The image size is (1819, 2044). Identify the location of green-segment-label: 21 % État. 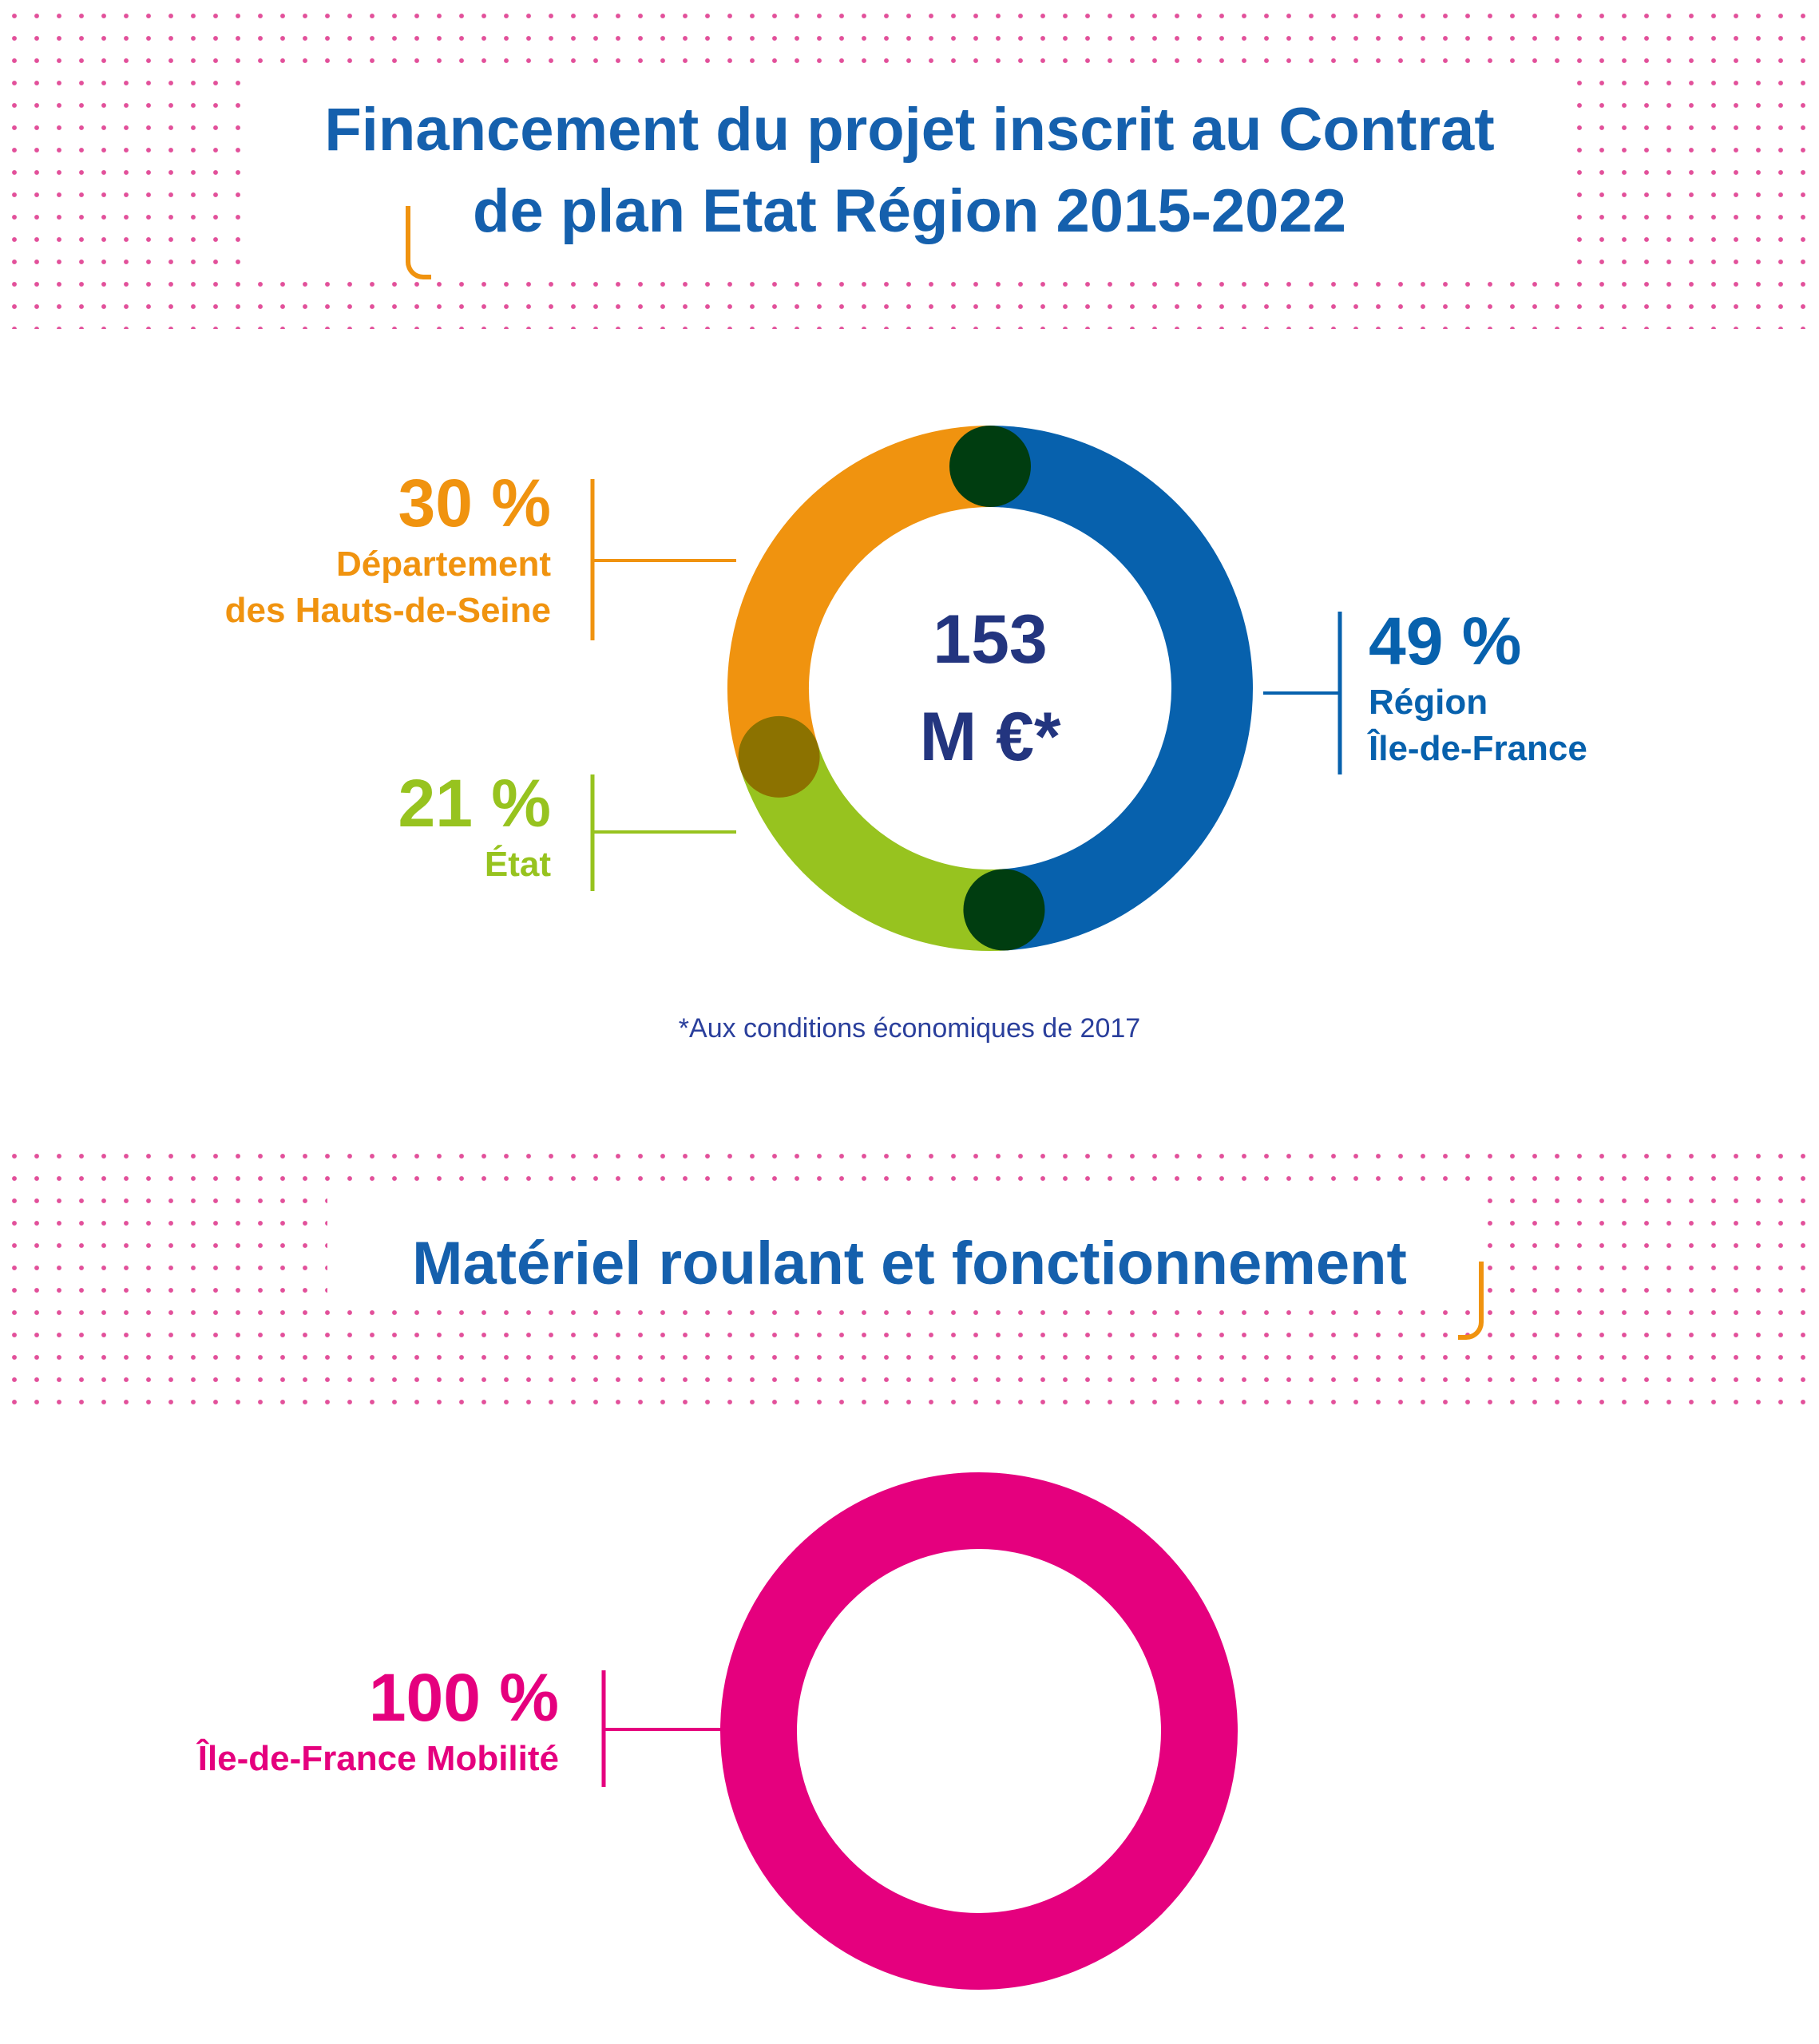
(474, 826).